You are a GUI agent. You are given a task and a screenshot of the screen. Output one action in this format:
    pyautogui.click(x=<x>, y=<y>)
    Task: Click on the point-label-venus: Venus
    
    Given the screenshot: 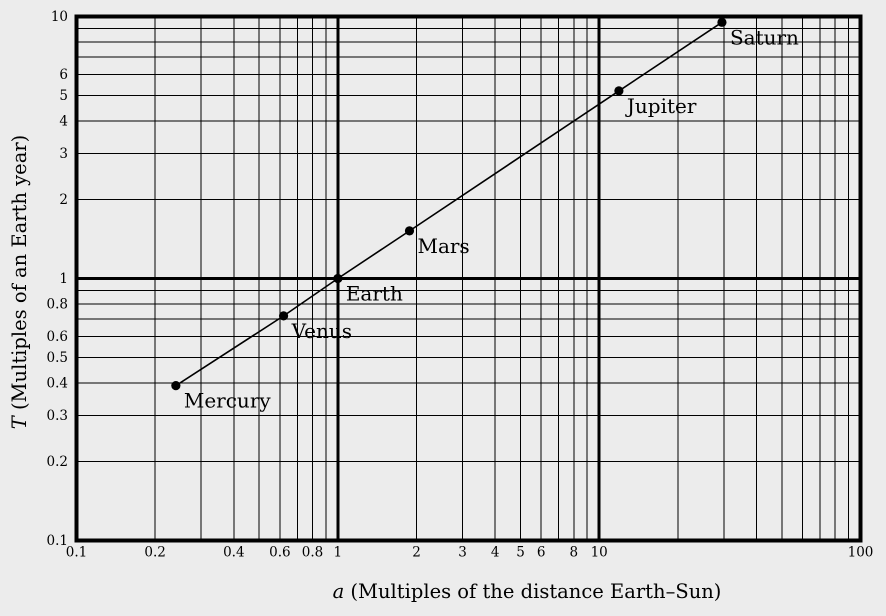 What is the action you would take?
    pyautogui.click(x=321, y=331)
    